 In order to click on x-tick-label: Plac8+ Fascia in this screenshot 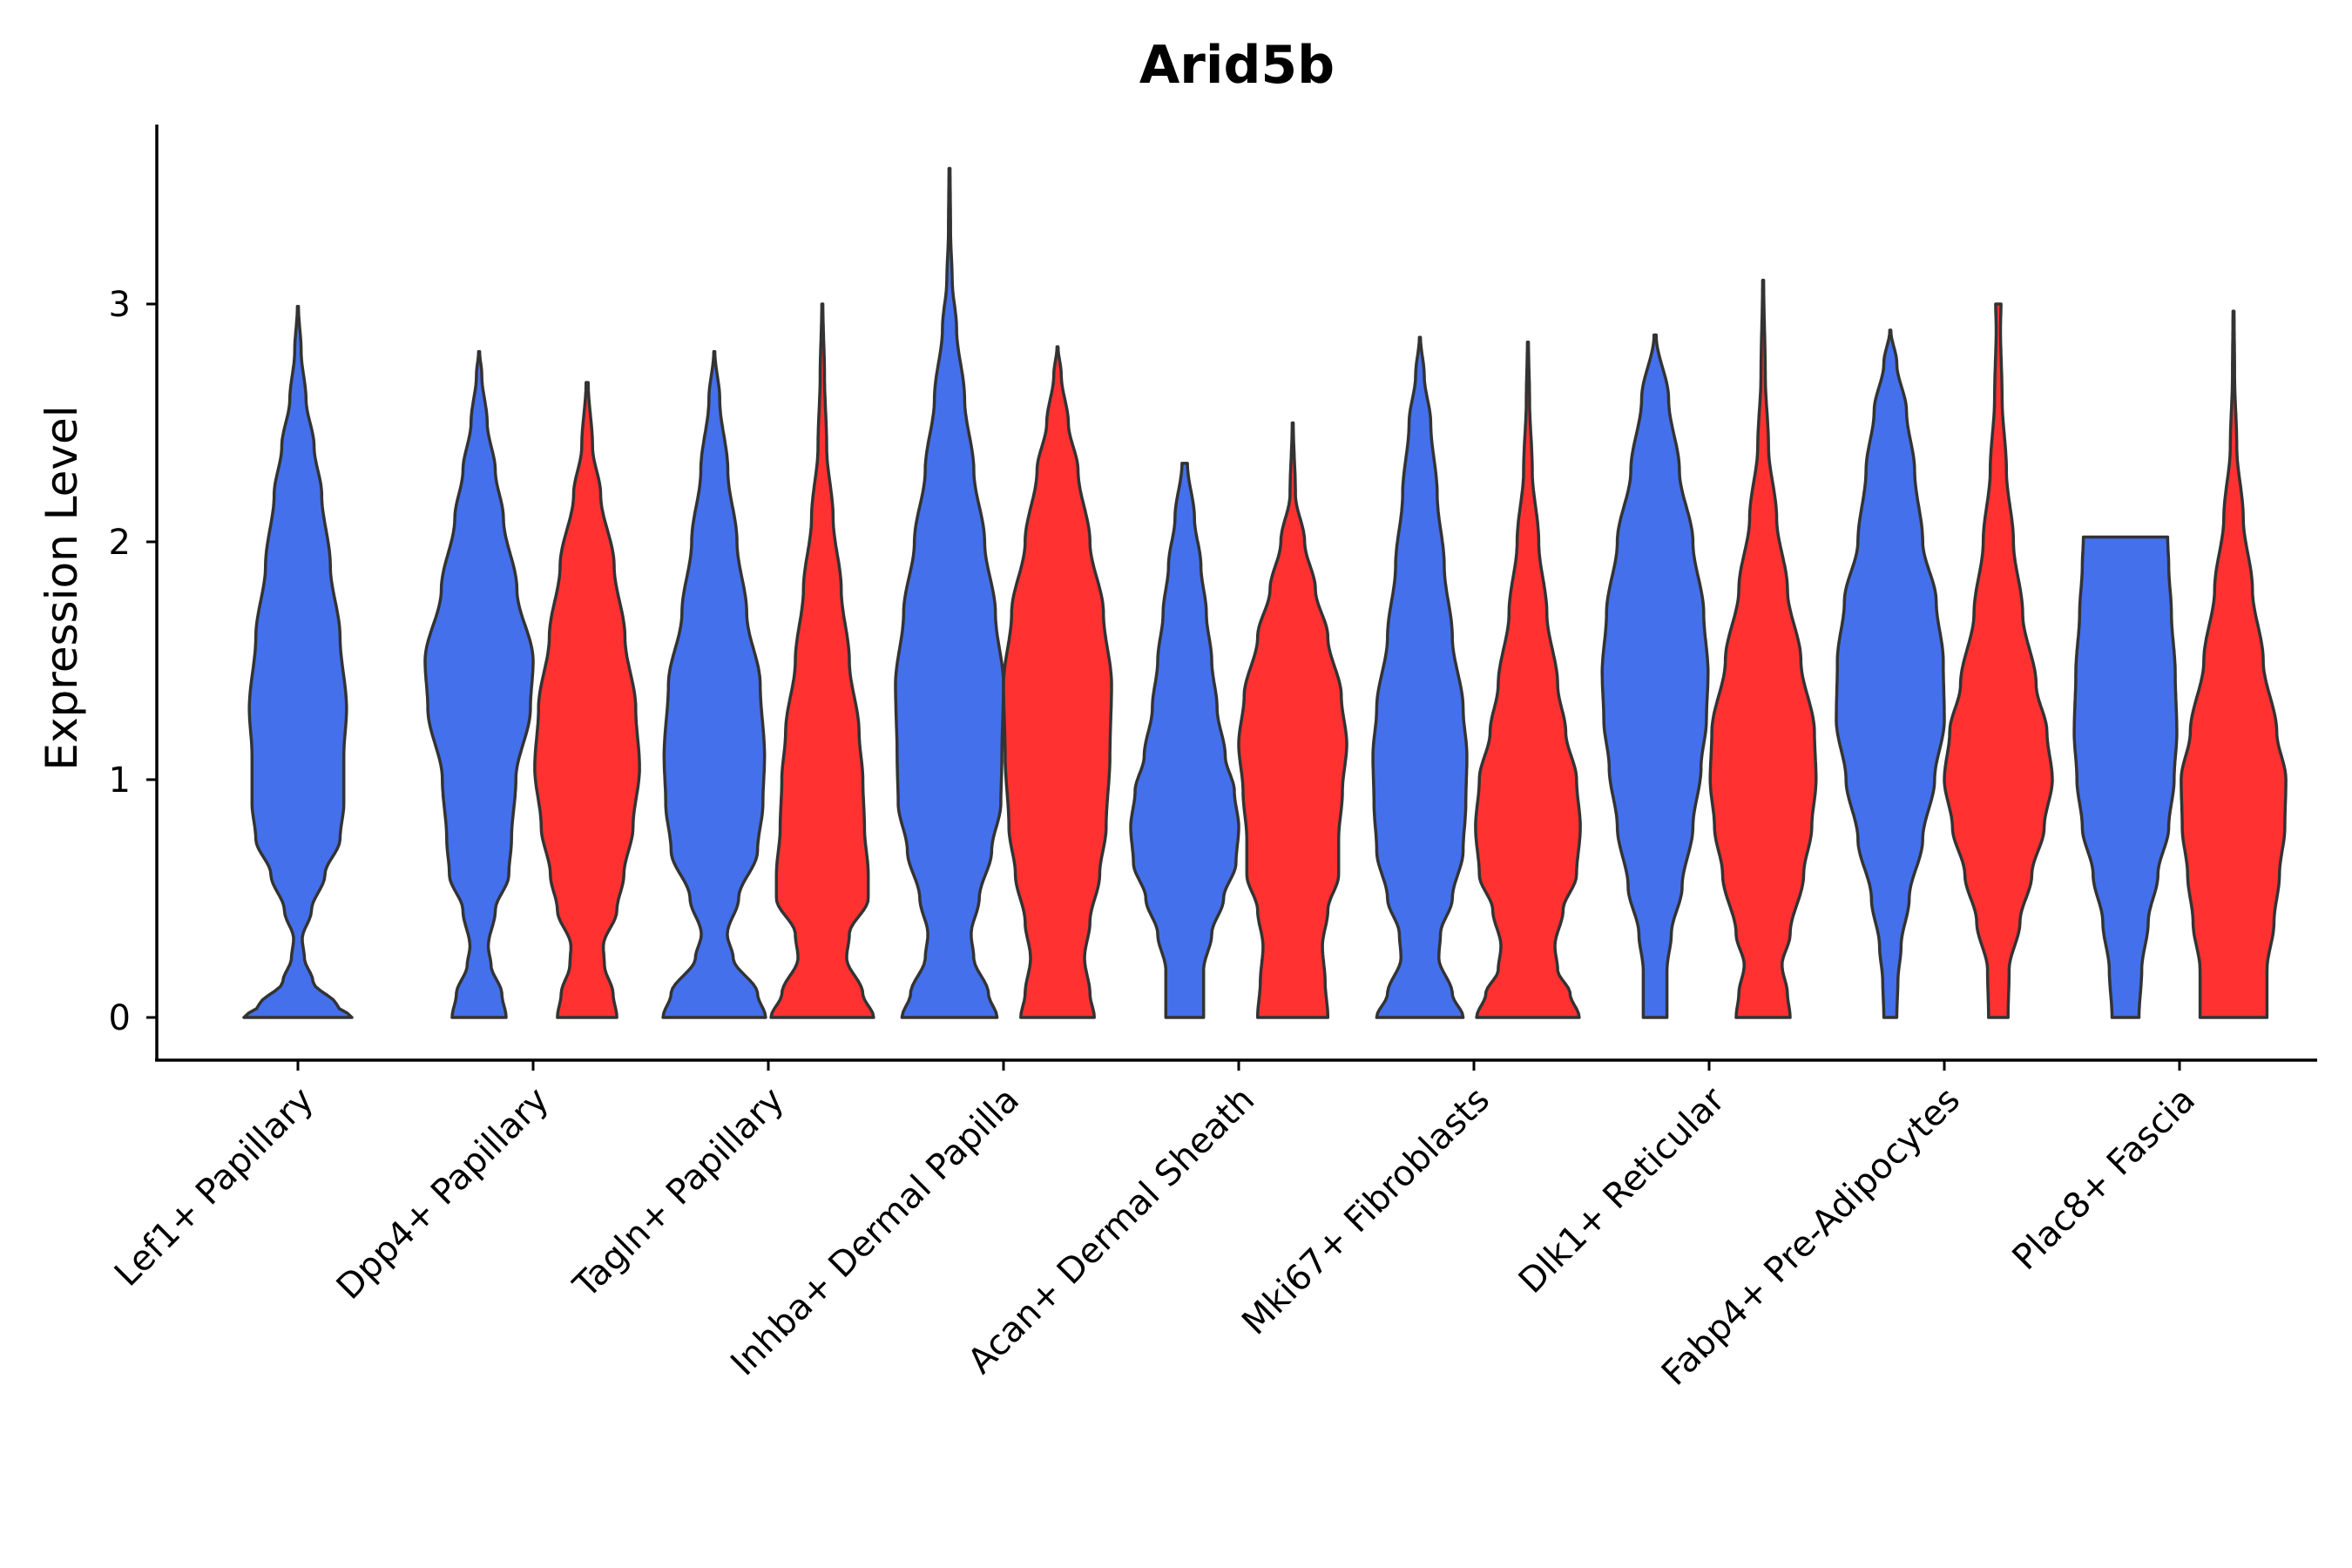, I will do `click(2104, 1179)`.